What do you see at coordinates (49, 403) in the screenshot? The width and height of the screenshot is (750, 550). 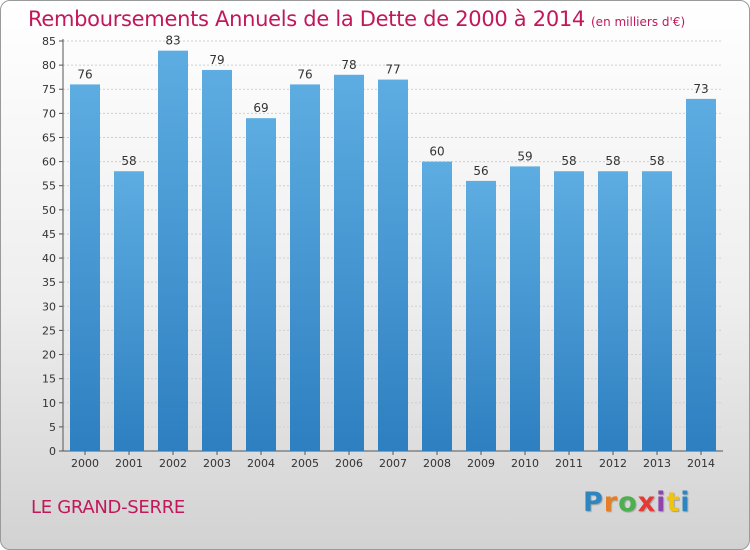 I see `y-tick-label: 10` at bounding box center [49, 403].